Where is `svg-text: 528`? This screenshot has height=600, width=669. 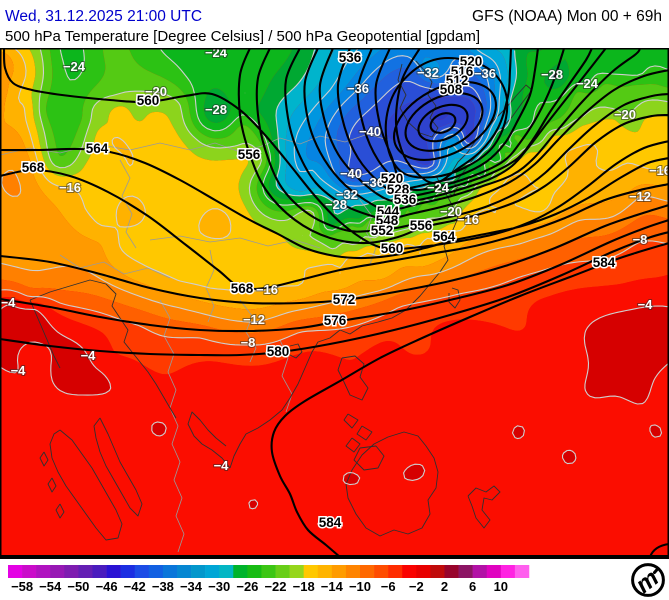
svg-text: 528 is located at coordinates (398, 189).